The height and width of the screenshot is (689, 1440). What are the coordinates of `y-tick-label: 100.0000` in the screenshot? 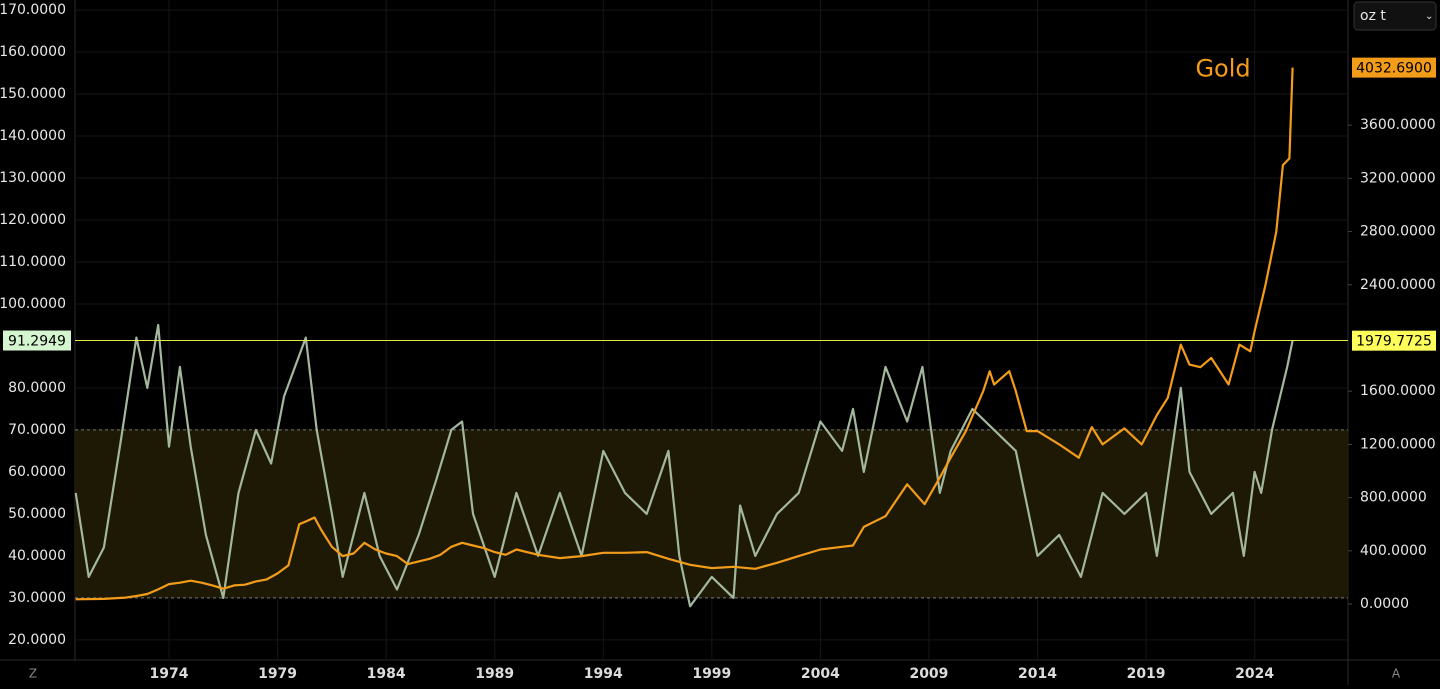 It's located at (33, 304).